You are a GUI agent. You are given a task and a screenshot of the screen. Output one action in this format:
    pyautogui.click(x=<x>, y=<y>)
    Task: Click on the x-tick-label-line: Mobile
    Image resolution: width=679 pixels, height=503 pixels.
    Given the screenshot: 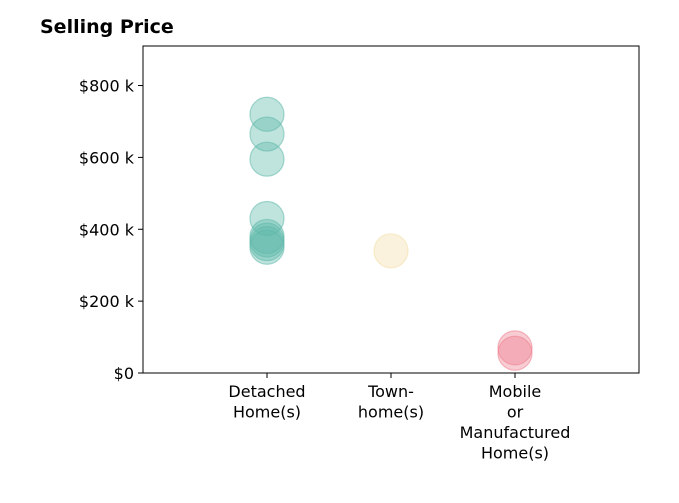 What is the action you would take?
    pyautogui.click(x=515, y=391)
    